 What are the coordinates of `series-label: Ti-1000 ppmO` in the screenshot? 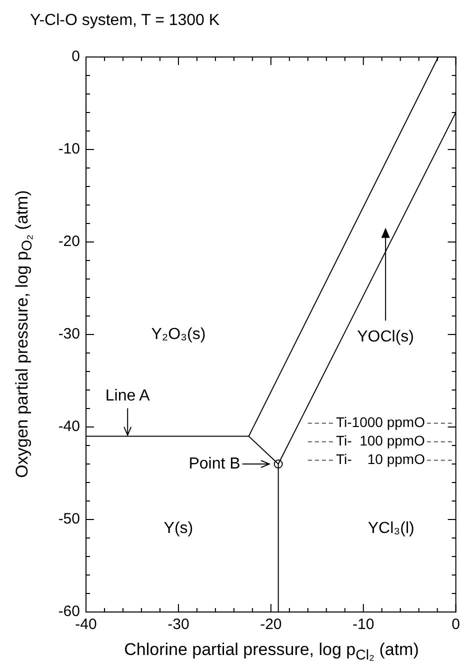 It's located at (381, 422).